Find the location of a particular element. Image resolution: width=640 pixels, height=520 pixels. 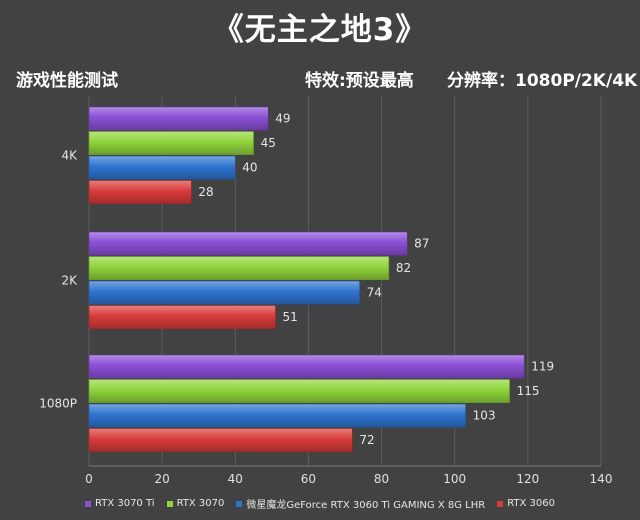

data-label: 49 is located at coordinates (282, 119).